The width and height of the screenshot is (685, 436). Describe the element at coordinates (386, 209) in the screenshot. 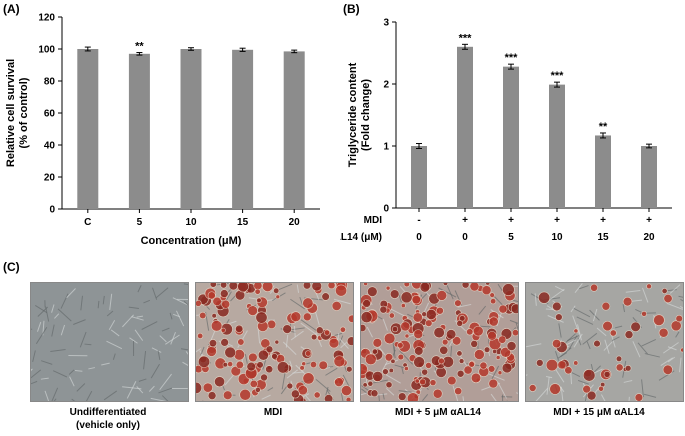

I see `y-tick-label: 0` at that location.